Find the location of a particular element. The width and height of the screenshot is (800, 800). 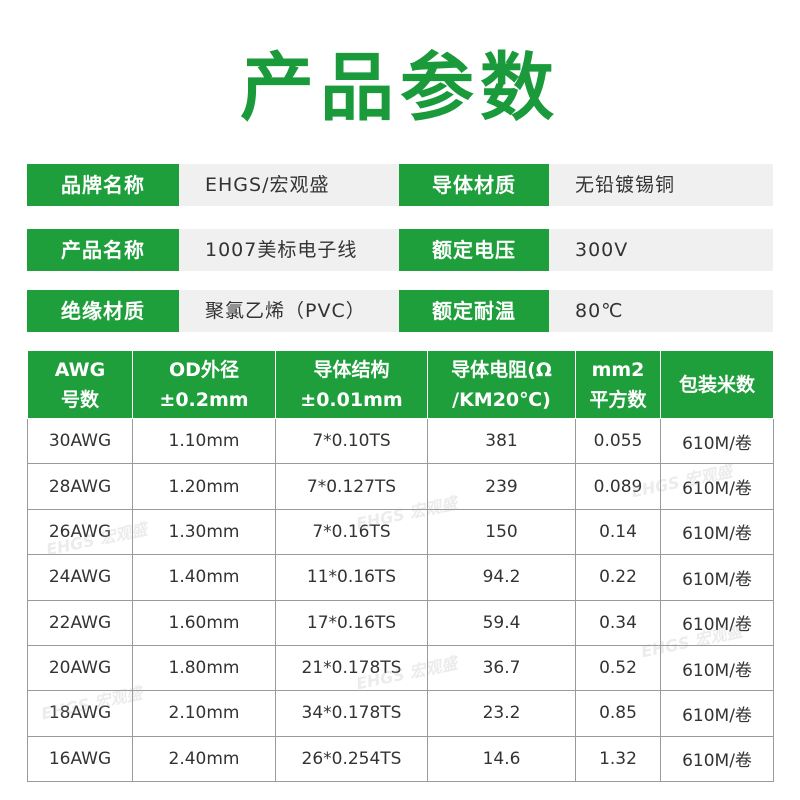

cell-resistance: 23.2 is located at coordinates (501, 713).